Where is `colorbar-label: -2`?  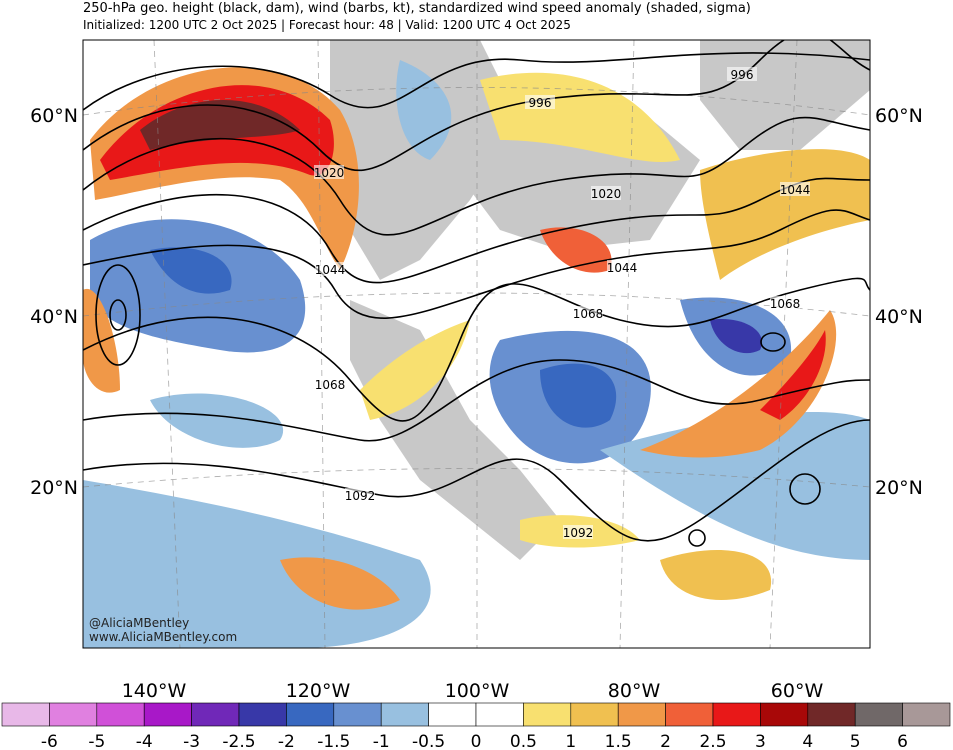
colorbar-label: -2 is located at coordinates (286, 741).